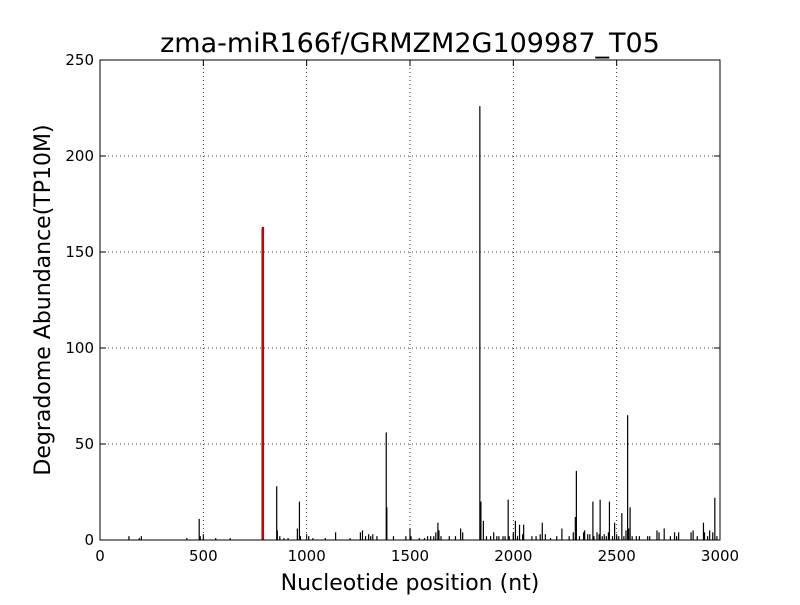  What do you see at coordinates (203, 556) in the screenshot?
I see `x-tick-label: 500` at bounding box center [203, 556].